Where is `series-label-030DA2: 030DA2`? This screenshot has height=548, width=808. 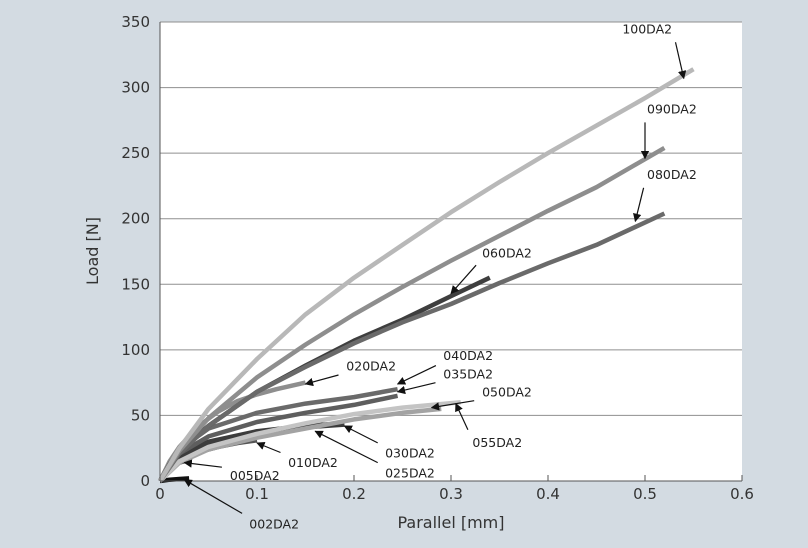 series-label-030DA2: 030DA2 is located at coordinates (410, 453).